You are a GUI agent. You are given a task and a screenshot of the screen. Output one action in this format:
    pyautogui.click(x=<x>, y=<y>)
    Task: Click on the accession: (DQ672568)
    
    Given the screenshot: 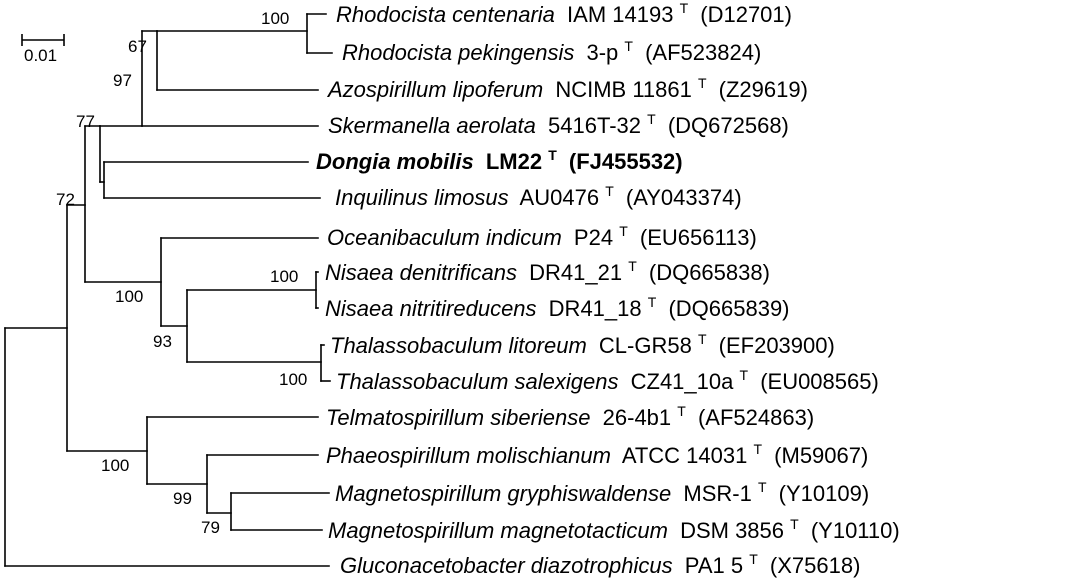 What is the action you would take?
    pyautogui.click(x=728, y=125)
    